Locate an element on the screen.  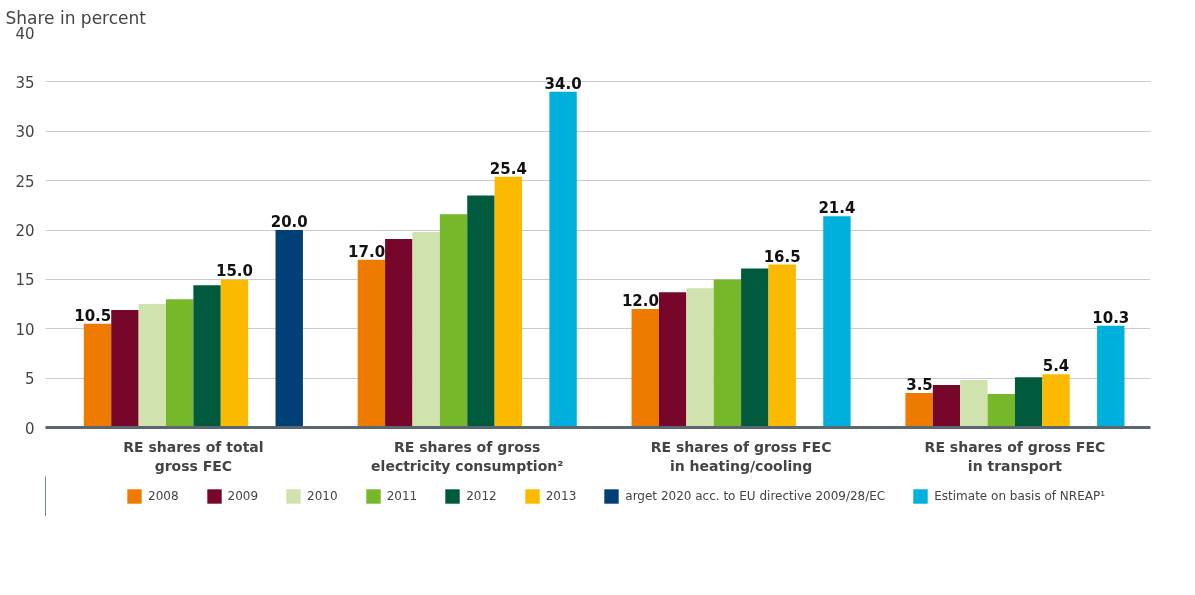
y-tick-label: 25 is located at coordinates (25, 181).